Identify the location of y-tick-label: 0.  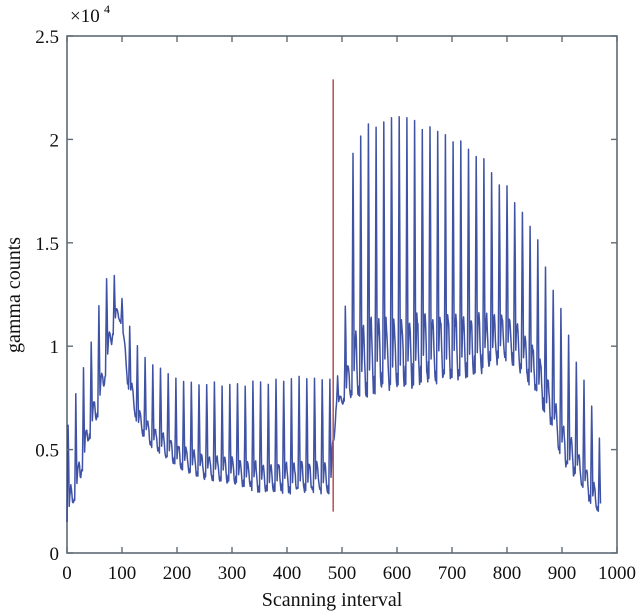
(55, 554).